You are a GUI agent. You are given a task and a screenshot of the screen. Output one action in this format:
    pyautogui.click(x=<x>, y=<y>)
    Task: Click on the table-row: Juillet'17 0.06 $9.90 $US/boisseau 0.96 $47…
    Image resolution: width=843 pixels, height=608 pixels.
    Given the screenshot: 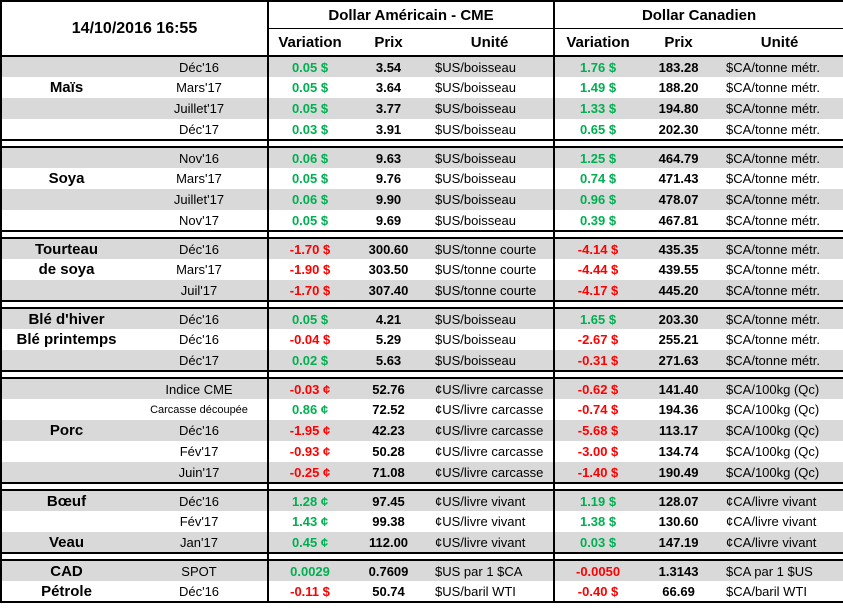 What is the action you would take?
    pyautogui.click(x=422, y=199)
    